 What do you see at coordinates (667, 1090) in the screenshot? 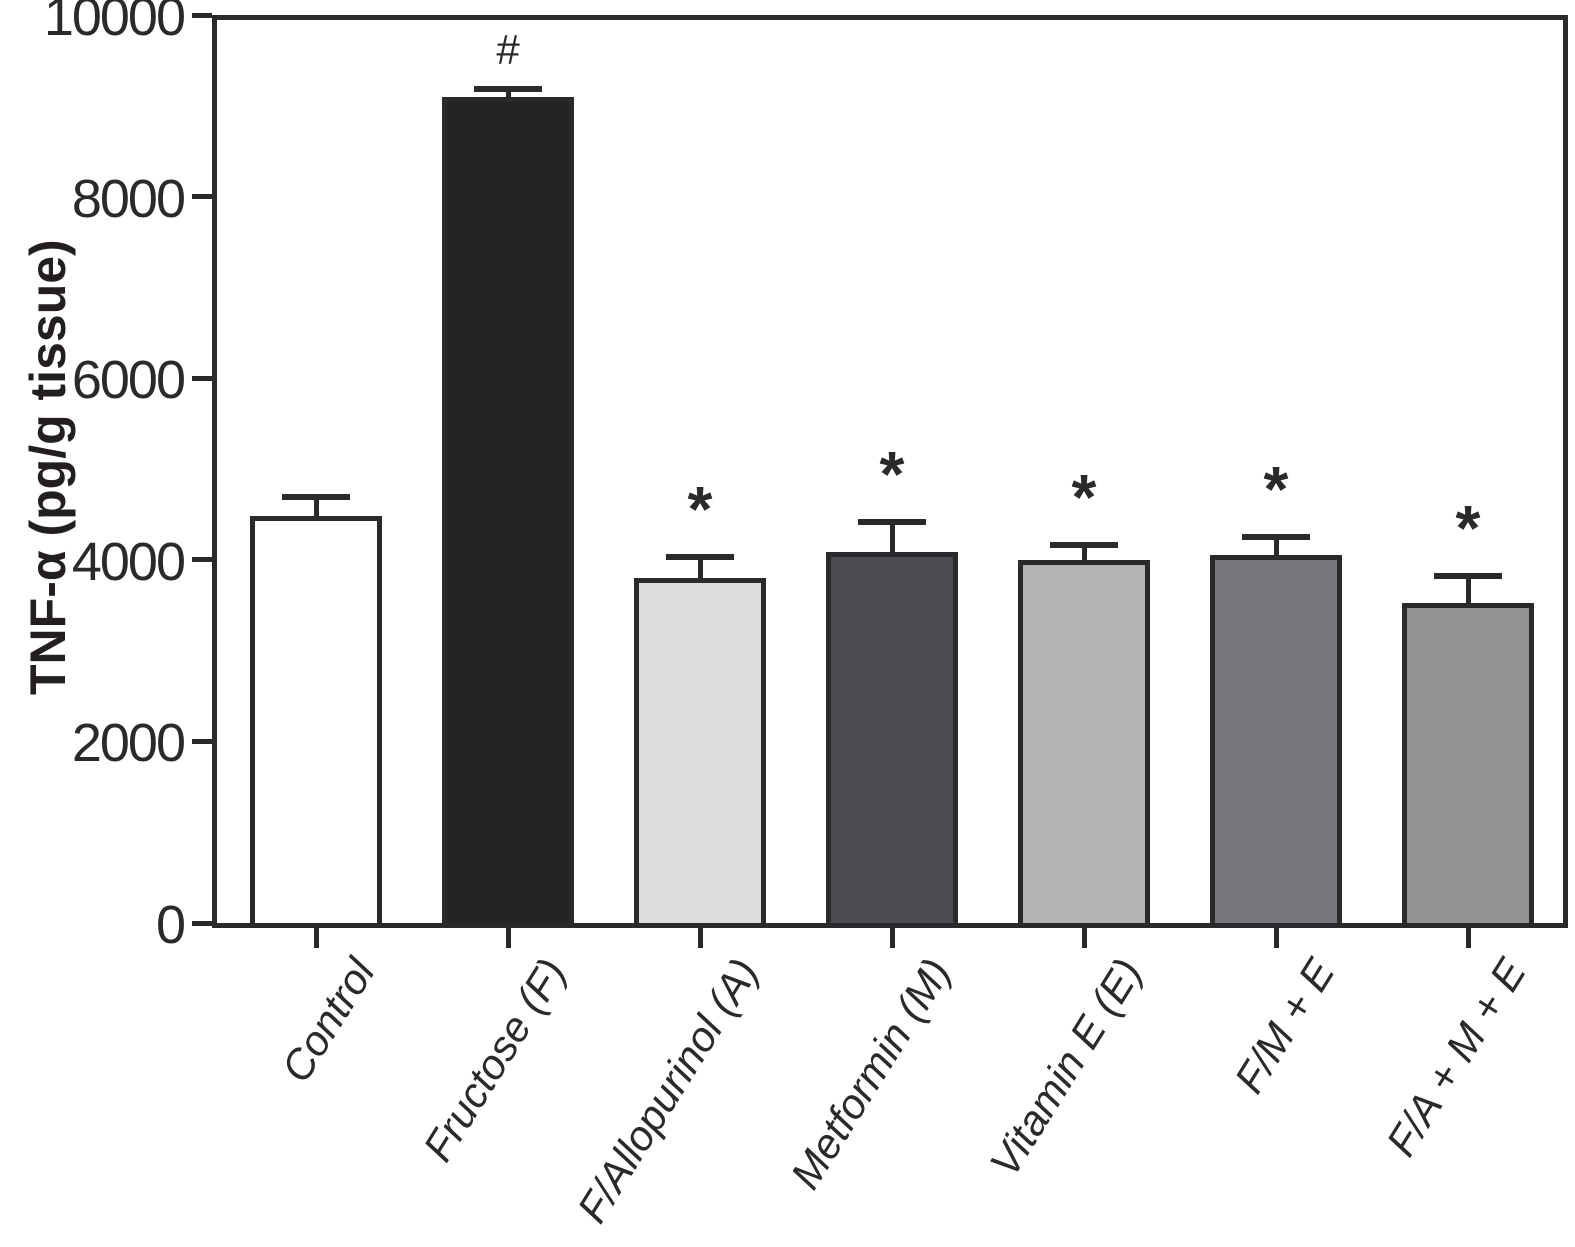
I see `x-axis-tick-label: F/Allopurinol (A)` at bounding box center [667, 1090].